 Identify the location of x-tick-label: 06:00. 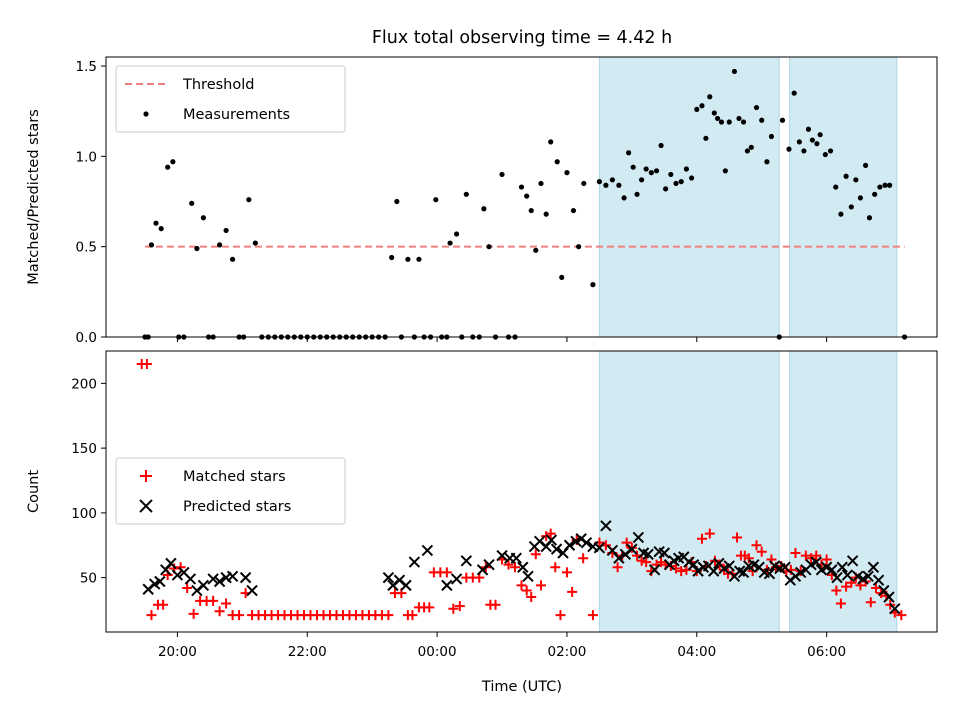
(826, 652).